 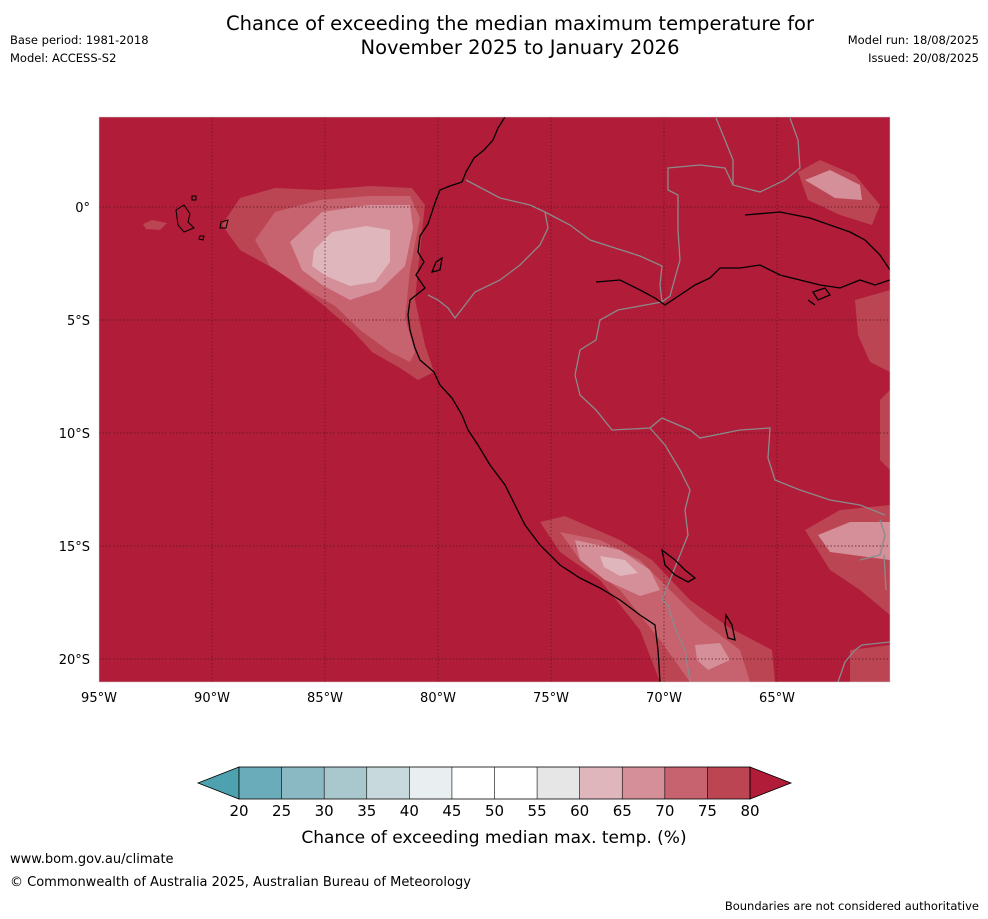 I want to click on contour-70-islet, so click(x=155, y=225).